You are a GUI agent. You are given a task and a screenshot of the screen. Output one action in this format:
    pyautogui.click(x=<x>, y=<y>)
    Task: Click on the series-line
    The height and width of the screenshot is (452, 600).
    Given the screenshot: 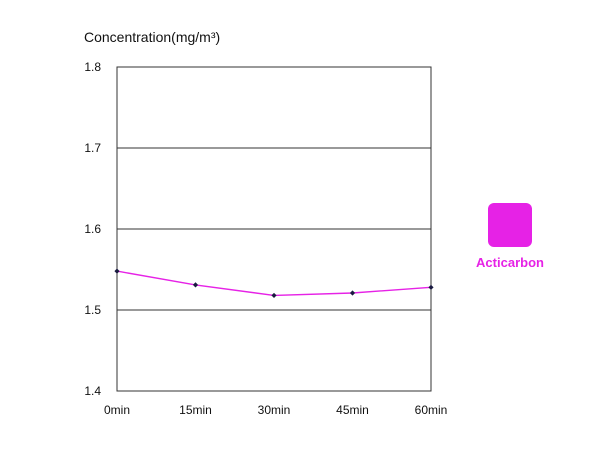 What is the action you would take?
    pyautogui.click(x=274, y=283)
    